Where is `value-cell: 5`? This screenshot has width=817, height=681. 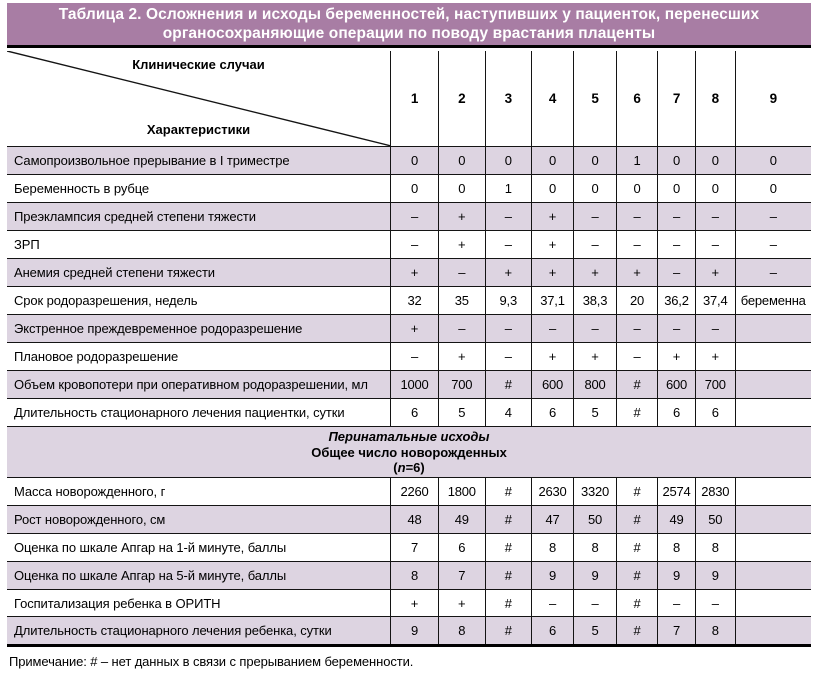
value-cell: 5 is located at coordinates (461, 412).